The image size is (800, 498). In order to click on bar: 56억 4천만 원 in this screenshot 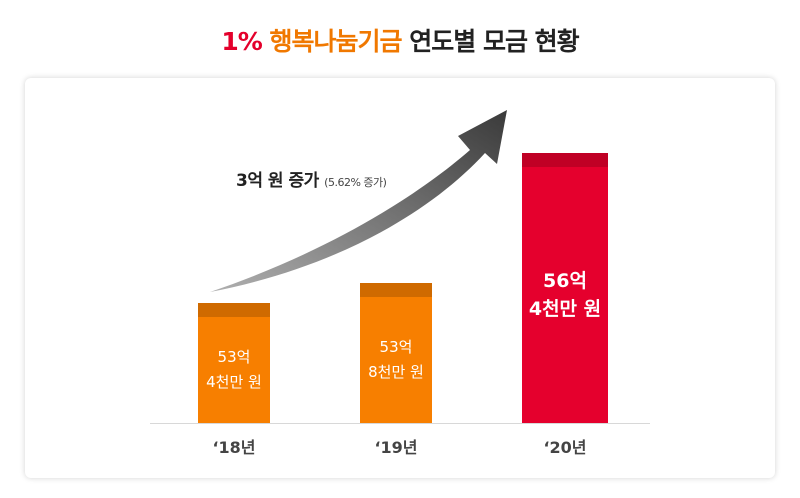, I will do `click(565, 288)`.